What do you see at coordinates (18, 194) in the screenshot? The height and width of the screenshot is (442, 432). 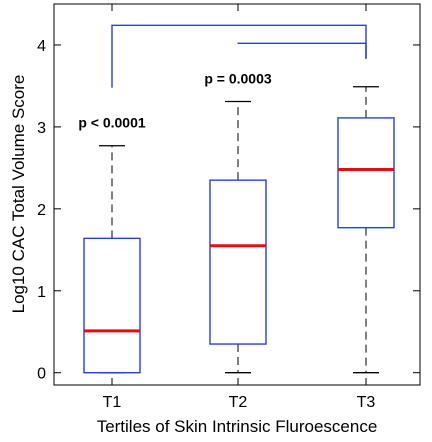 I see `y-axis-label: Log10 CAC Total Volume Score` at bounding box center [18, 194].